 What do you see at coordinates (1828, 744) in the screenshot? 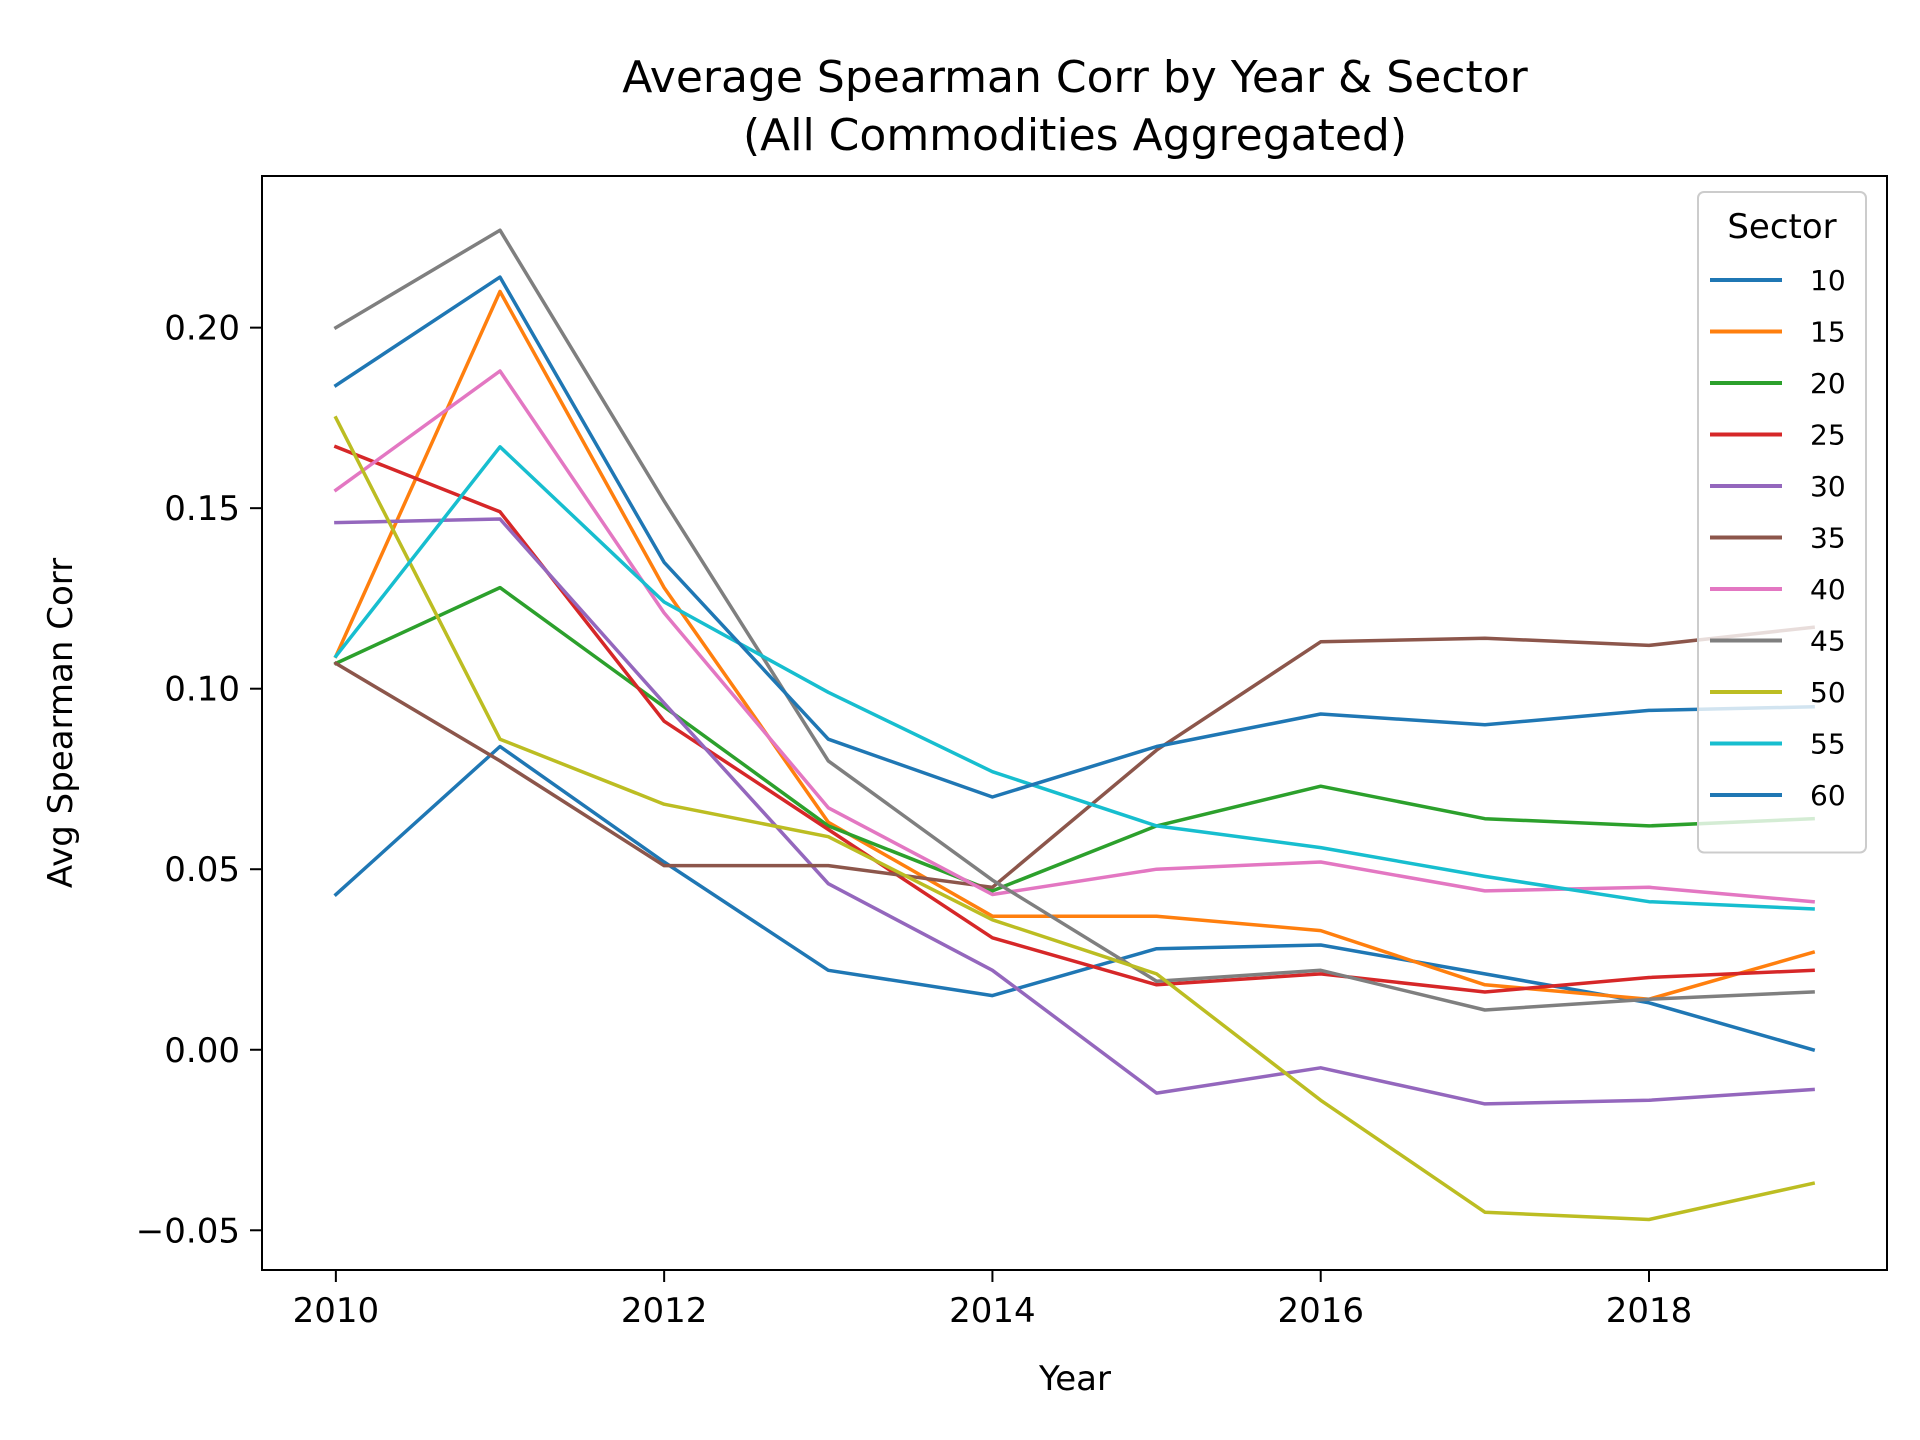
I see `legend-label-55: 55` at bounding box center [1828, 744].